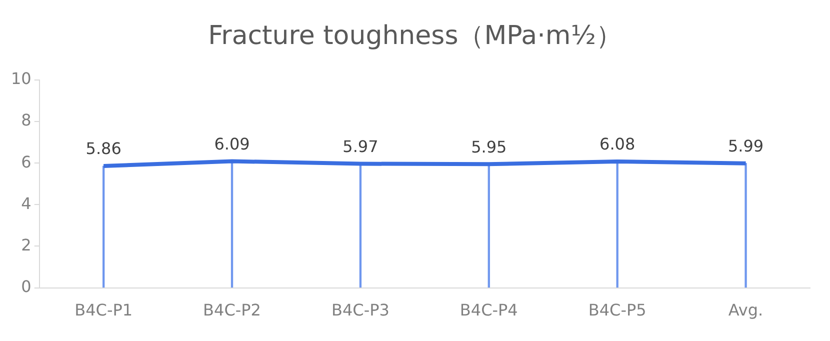  What do you see at coordinates (26, 286) in the screenshot?
I see `y-tick-label: 0` at bounding box center [26, 286].